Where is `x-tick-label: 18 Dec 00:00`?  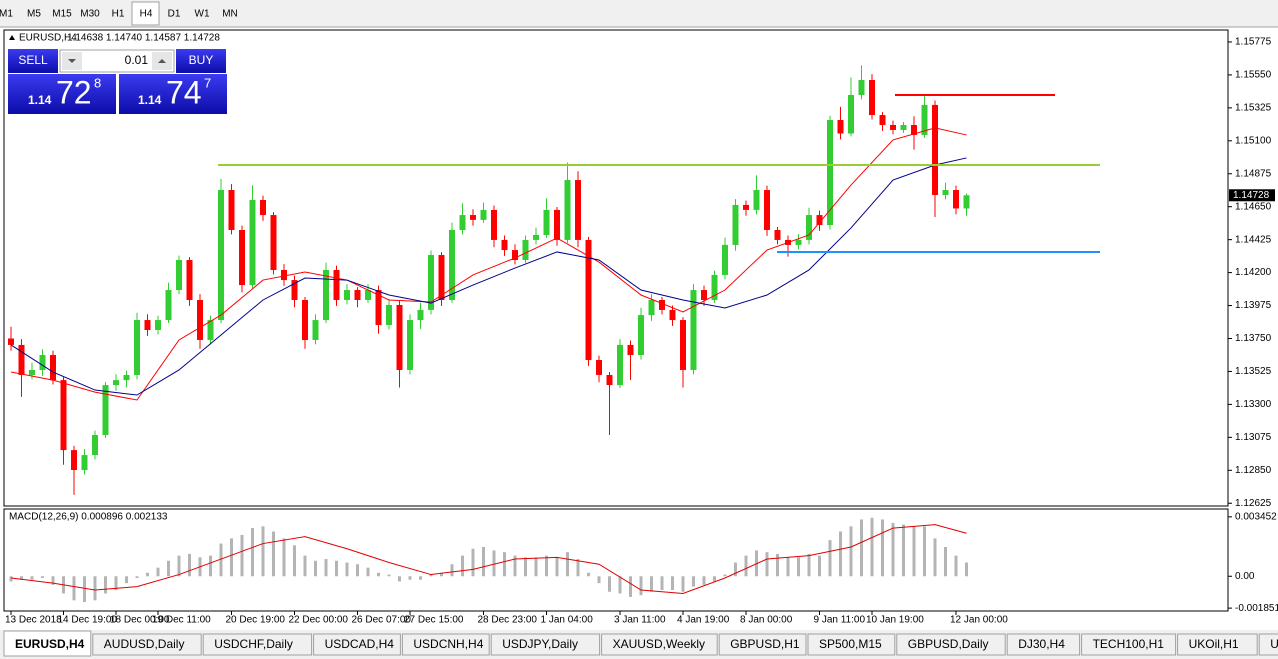
x-tick-label: 18 Dec 00:00 is located at coordinates (140, 620).